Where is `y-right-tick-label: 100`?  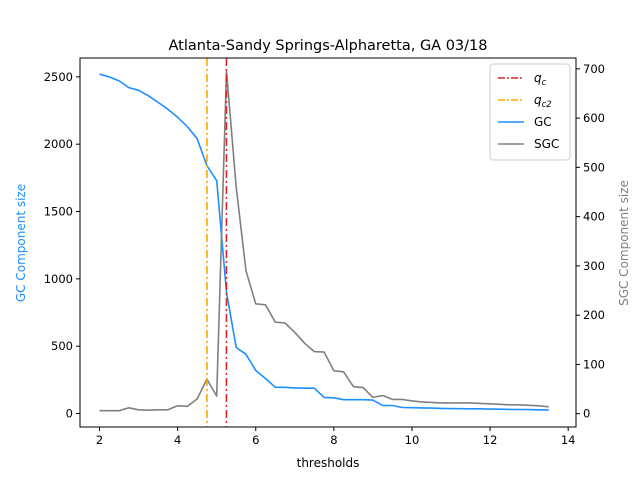 y-right-tick-label: 100 is located at coordinates (594, 364).